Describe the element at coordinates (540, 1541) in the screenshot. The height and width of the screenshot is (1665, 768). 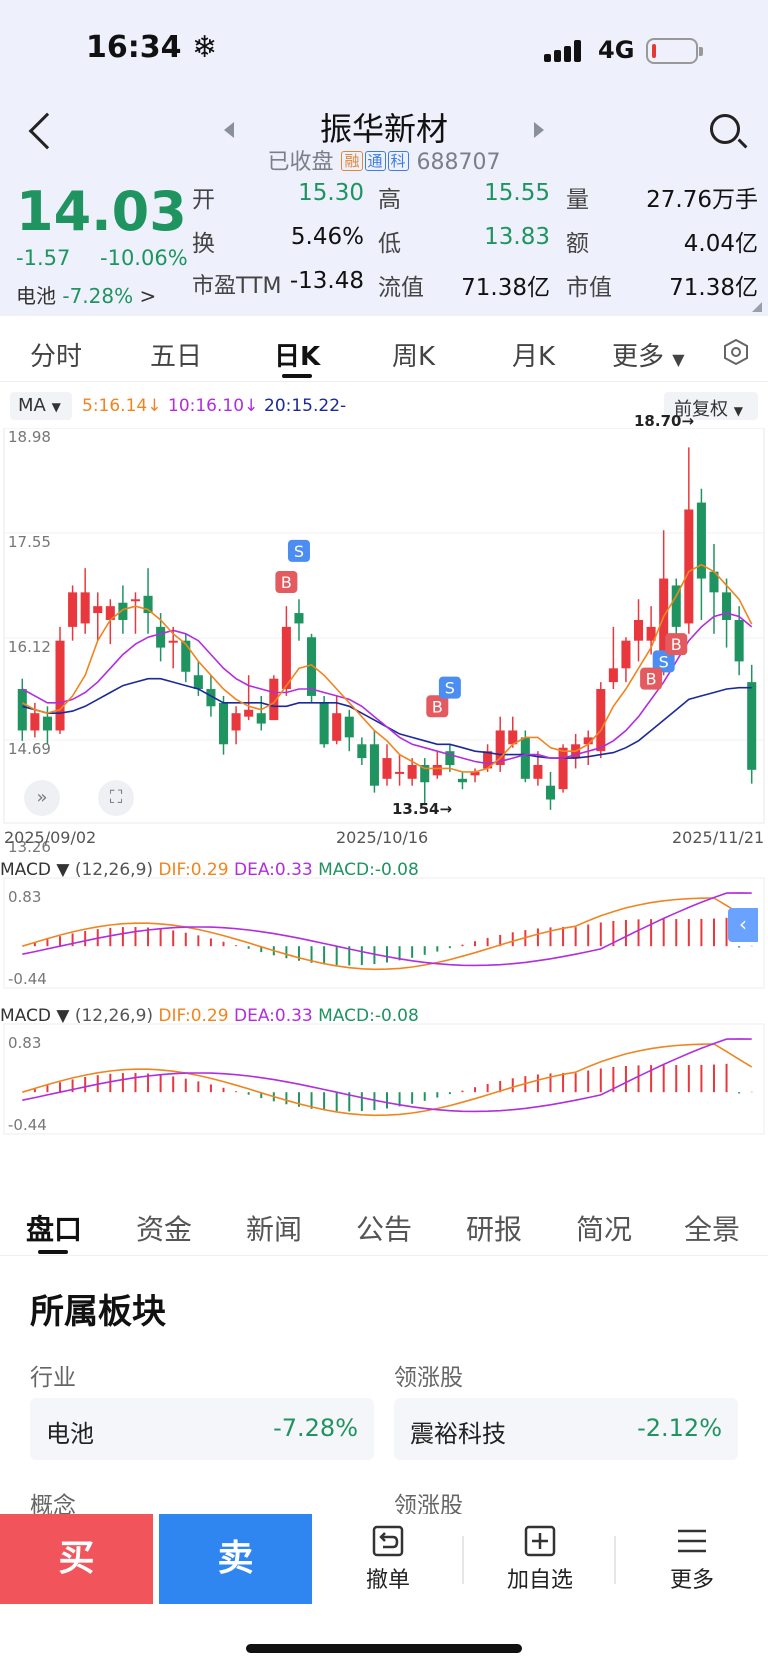
I see `plus-square-icon` at that location.